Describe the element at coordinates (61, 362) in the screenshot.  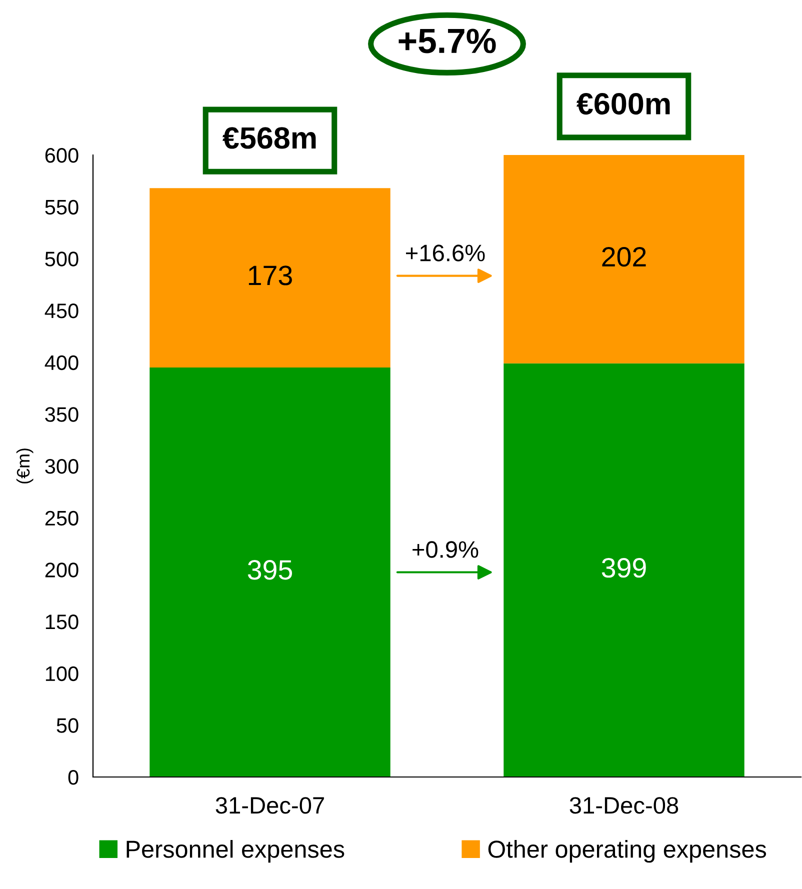
I see `y-tick-label: 400` at that location.